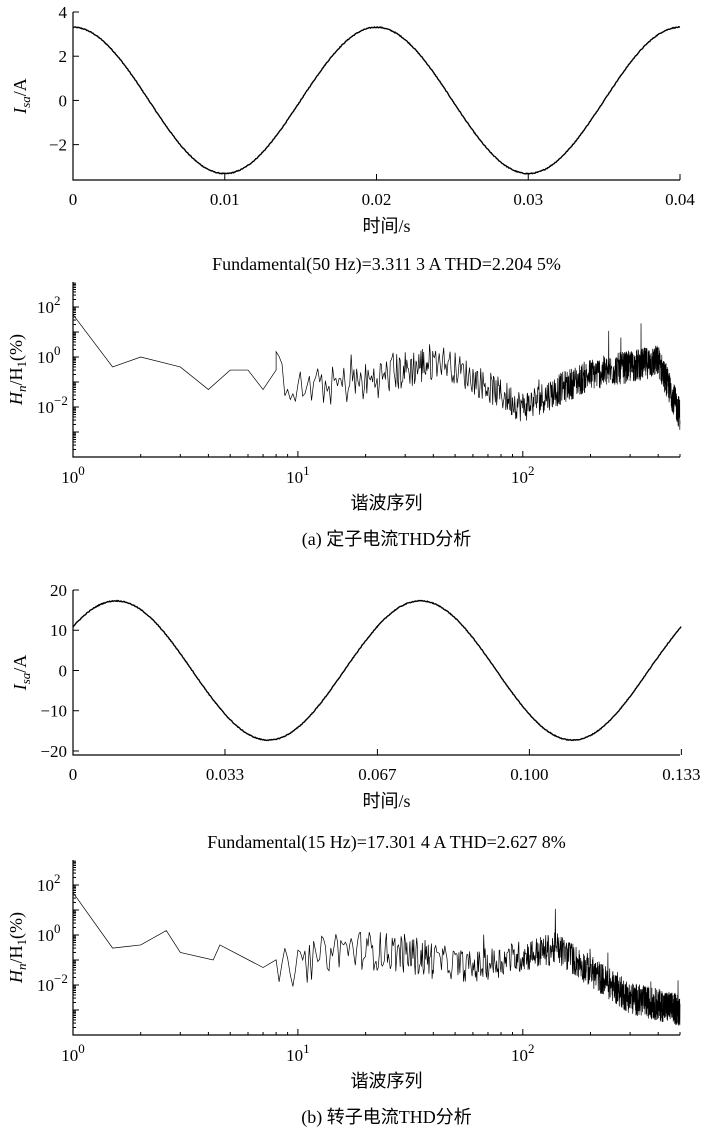 The height and width of the screenshot is (1138, 704). Describe the element at coordinates (53, 751) in the screenshot. I see `y-tick-label: −20` at that location.